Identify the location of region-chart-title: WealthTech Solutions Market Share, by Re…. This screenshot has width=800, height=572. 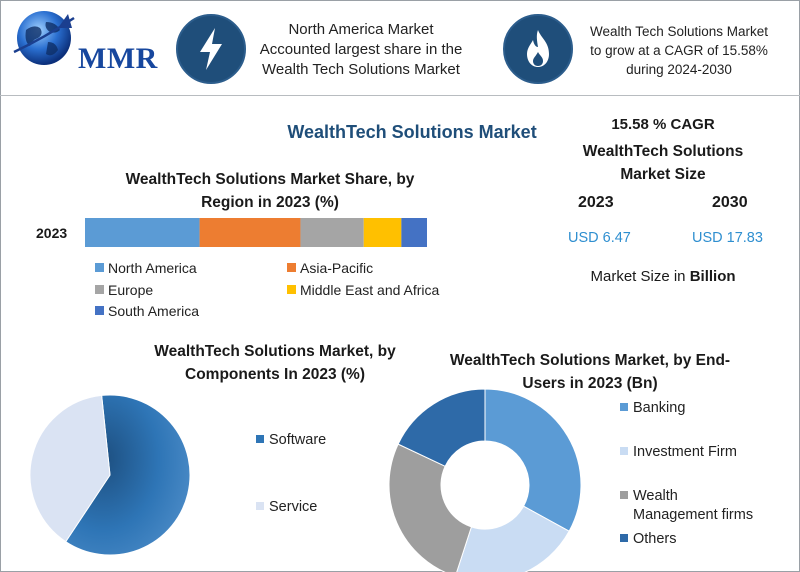
(270, 191).